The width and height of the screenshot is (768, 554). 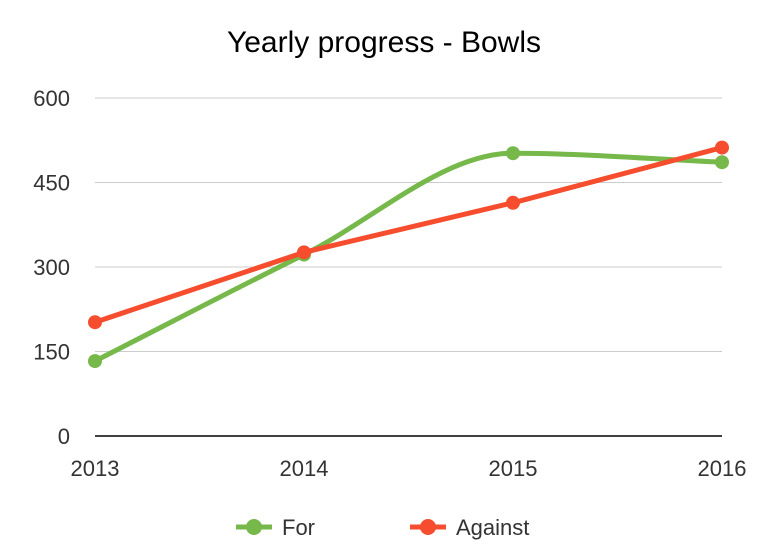 I want to click on x-tick-label: 2016, so click(x=722, y=468).